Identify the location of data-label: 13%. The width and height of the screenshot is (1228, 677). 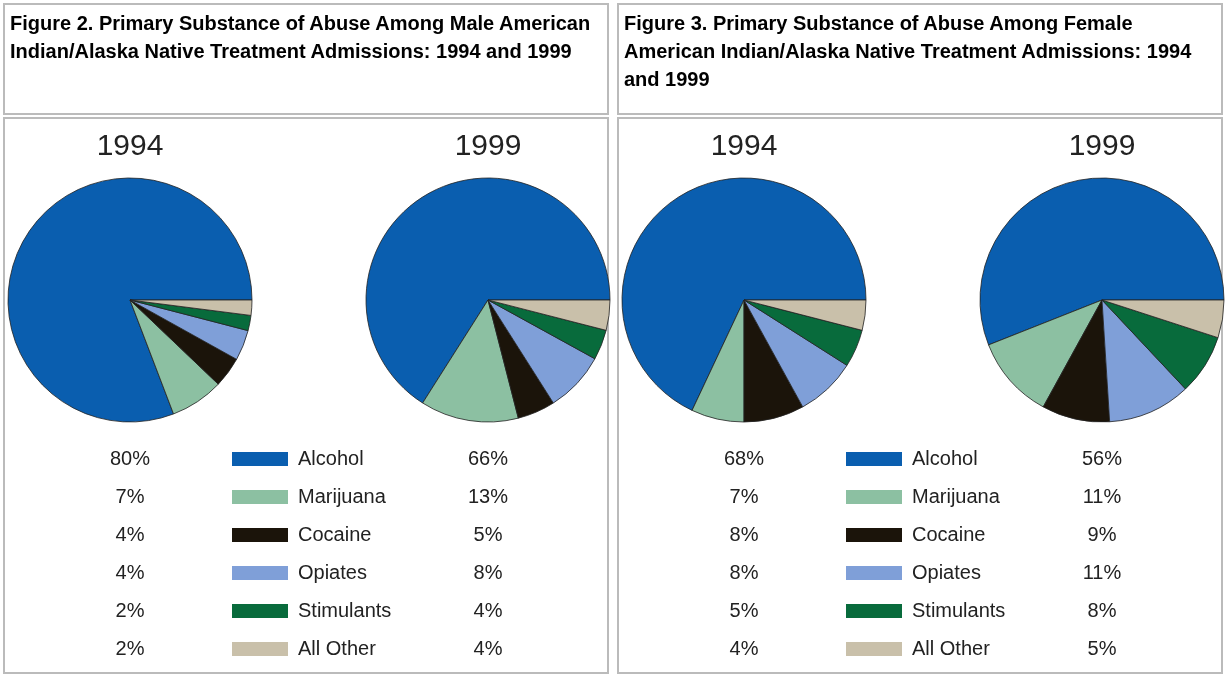
(488, 496).